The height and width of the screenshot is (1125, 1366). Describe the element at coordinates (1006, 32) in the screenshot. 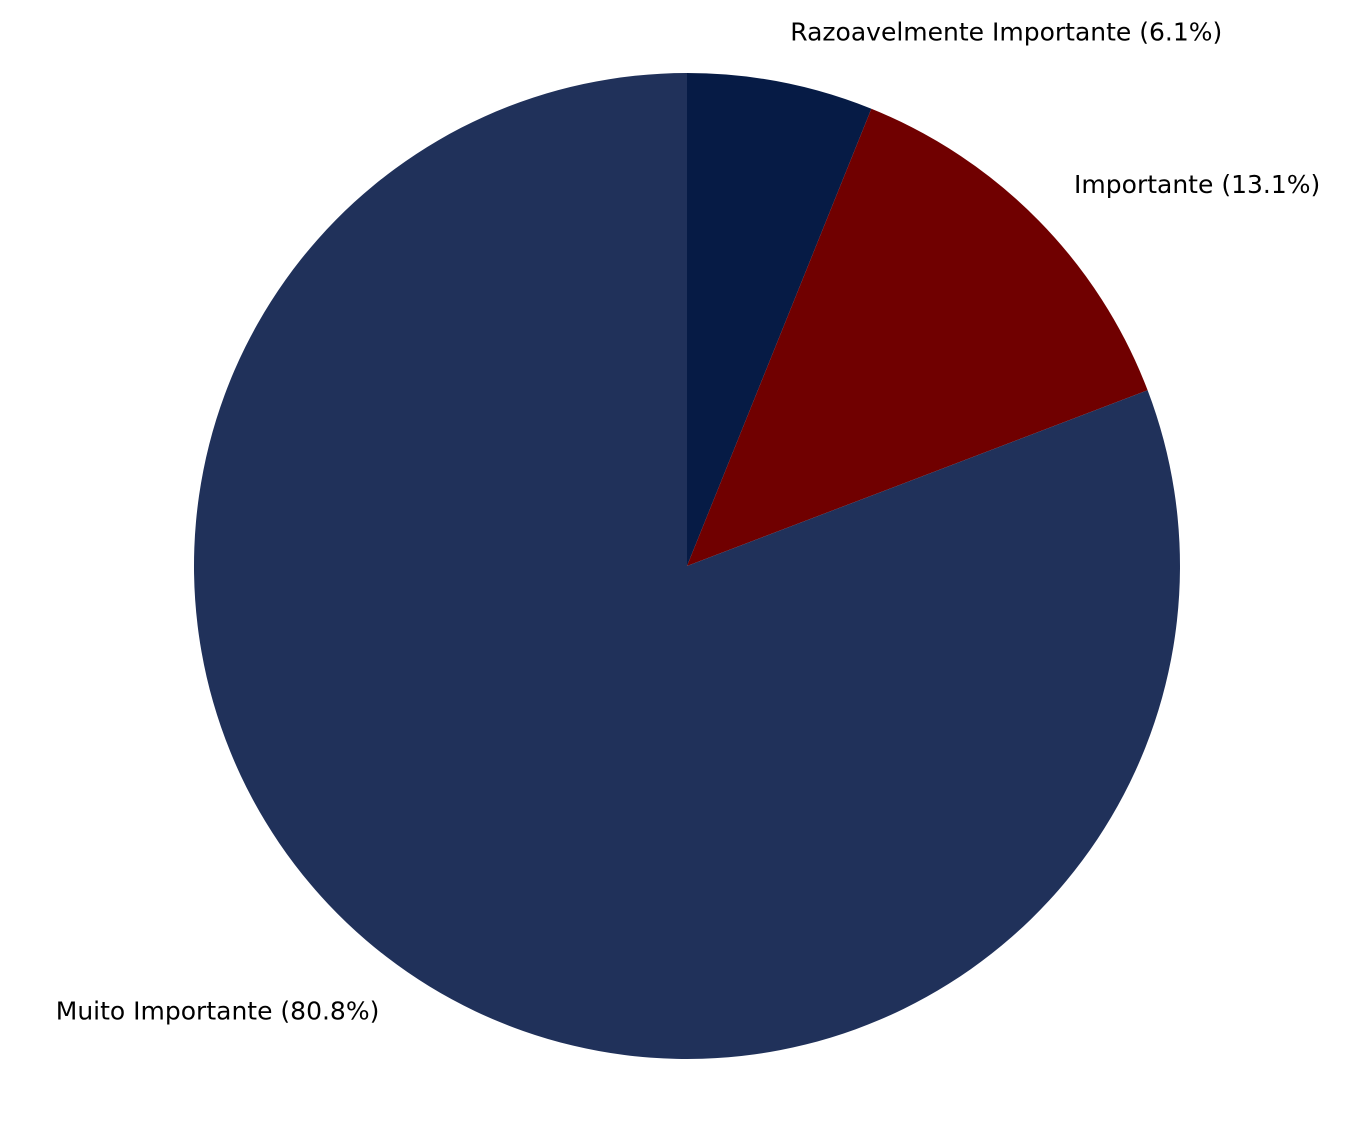

I see `pie-slice-label-0: Razoavelmente Importante (6.1%)` at that location.